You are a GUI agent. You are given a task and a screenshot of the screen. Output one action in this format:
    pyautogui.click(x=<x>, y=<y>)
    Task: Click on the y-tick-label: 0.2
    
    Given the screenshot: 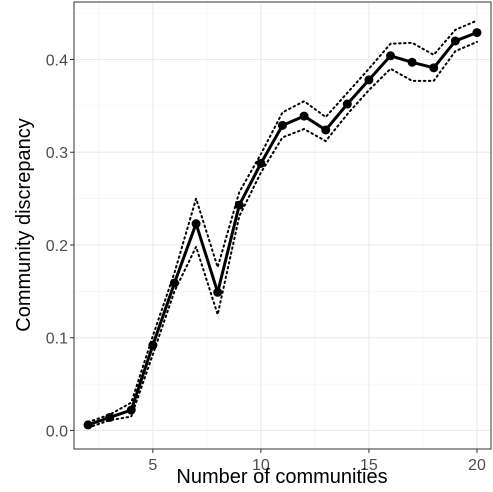 What is the action you would take?
    pyautogui.click(x=57, y=246)
    